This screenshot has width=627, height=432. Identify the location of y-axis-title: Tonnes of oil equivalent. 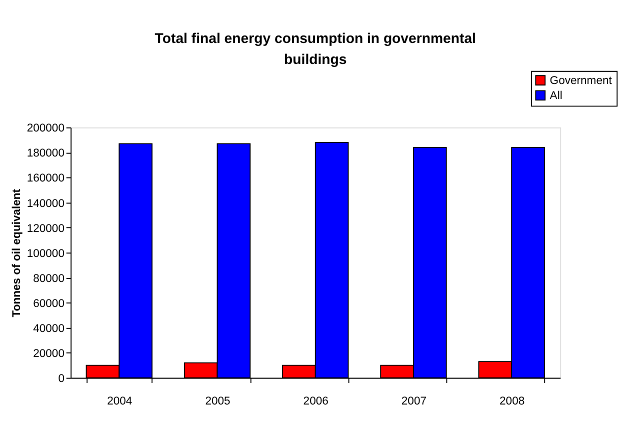
(17, 253).